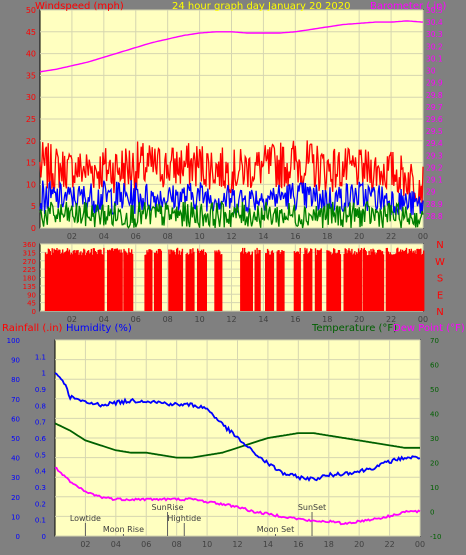 This screenshot has height=555, width=466. What do you see at coordinates (31, 97) in the screenshot?
I see `windspeed-tick-label: 30` at bounding box center [31, 97].